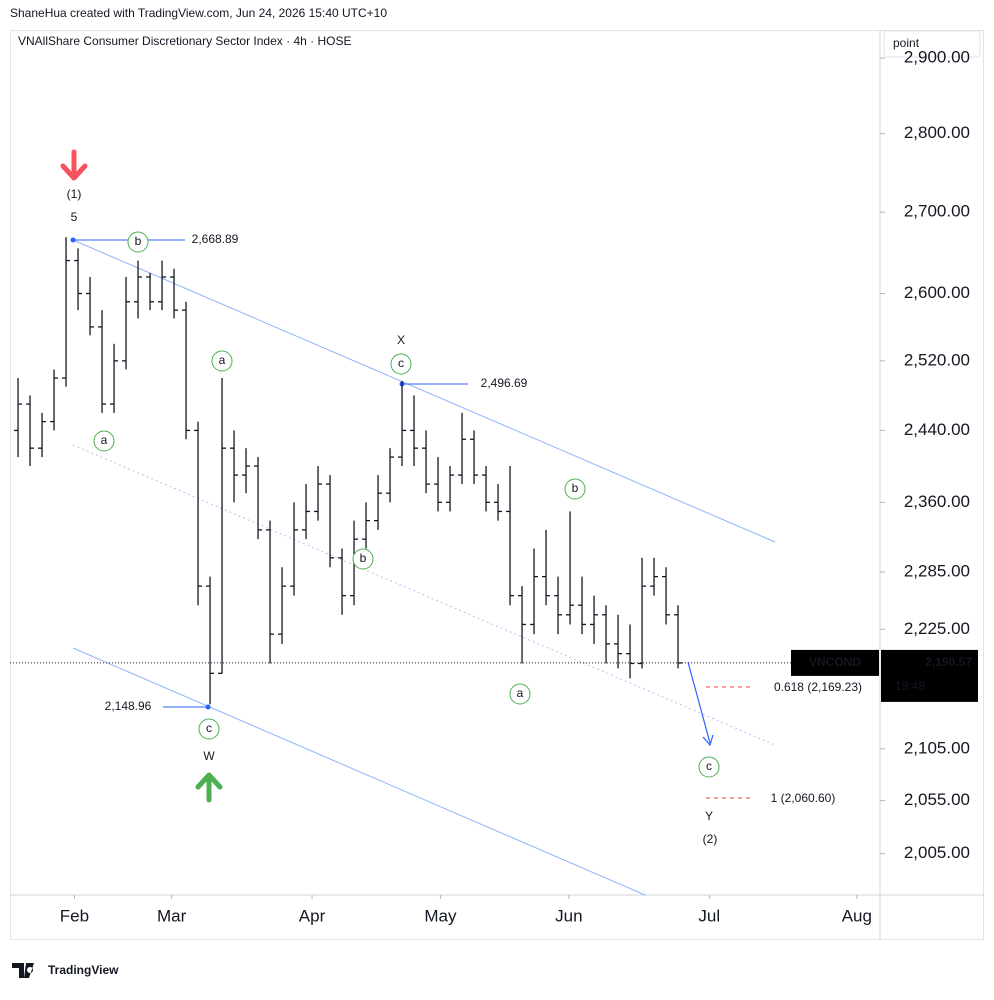 The width and height of the screenshot is (994, 1000). What do you see at coordinates (709, 915) in the screenshot?
I see `x-tick-label: Jul` at bounding box center [709, 915].